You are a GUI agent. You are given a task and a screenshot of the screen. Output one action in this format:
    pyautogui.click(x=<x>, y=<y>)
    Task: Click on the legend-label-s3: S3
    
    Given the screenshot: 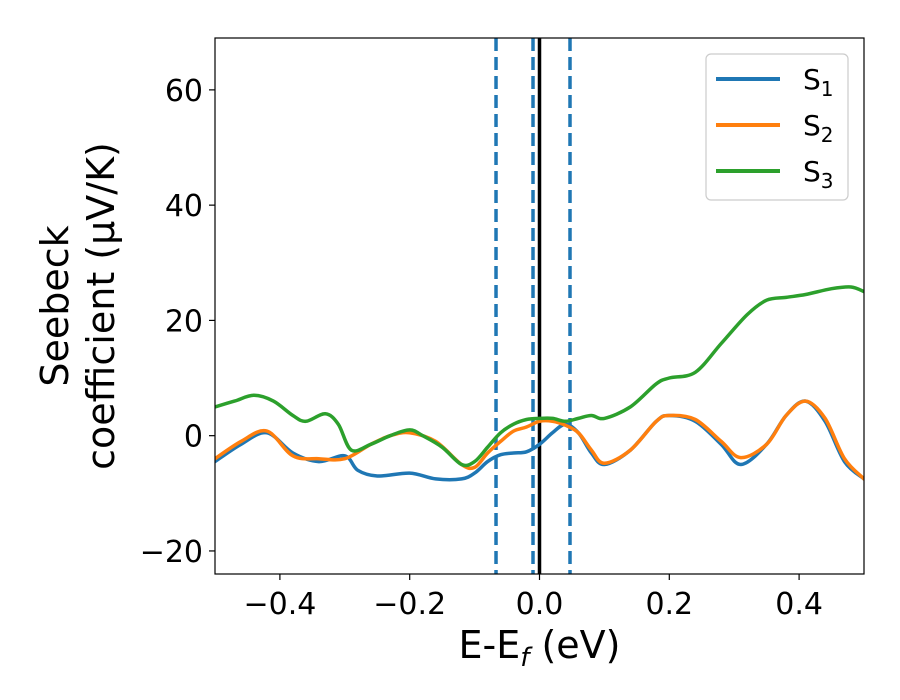 What is the action you would take?
    pyautogui.click(x=818, y=174)
    